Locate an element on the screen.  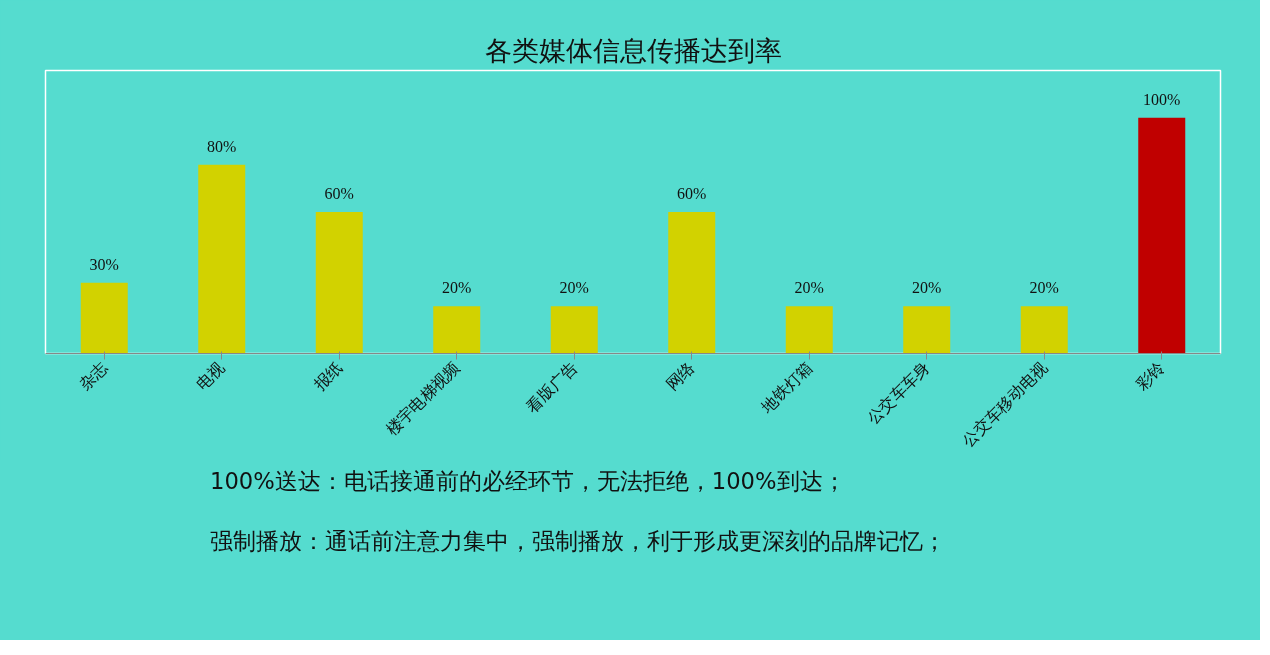
x-tick-label: 看版广告 is located at coordinates (551, 387).